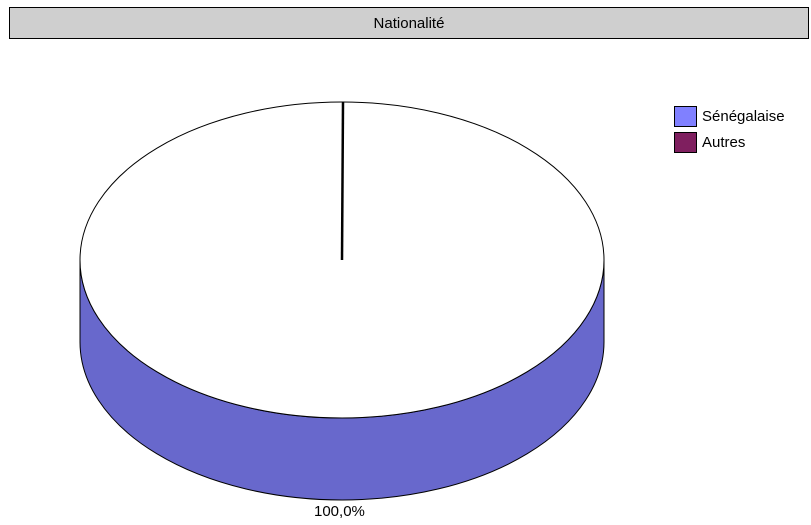 This screenshot has width=811, height=525. I want to click on pie-slice-autres, so click(342, 181).